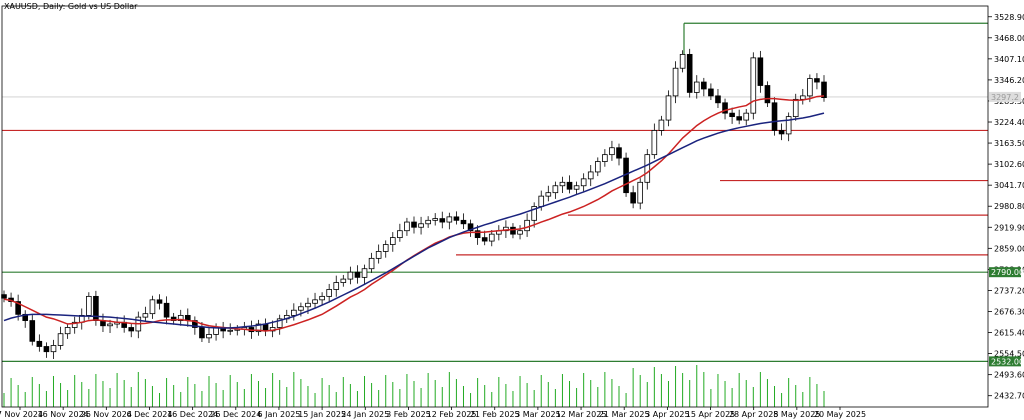  Describe the element at coordinates (106, 414) in the screenshot. I see `x-tick-label: 26 Nov 2024` at that location.